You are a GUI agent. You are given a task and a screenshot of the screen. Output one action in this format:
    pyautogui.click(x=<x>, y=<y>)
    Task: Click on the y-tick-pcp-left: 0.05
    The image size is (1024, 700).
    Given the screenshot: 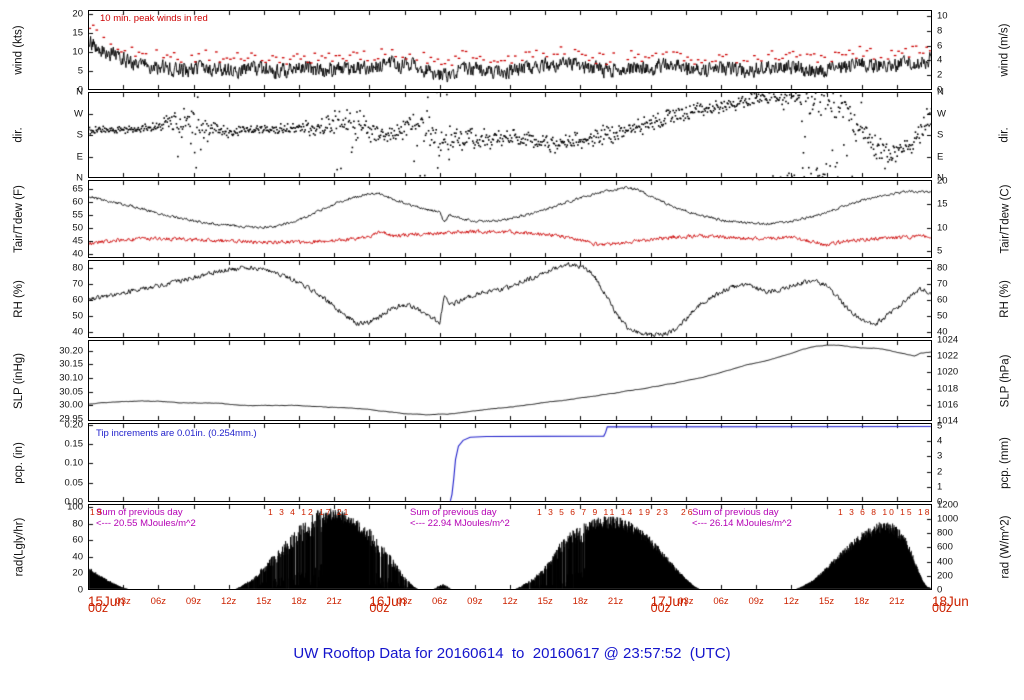 What is the action you would take?
    pyautogui.click(x=74, y=483)
    